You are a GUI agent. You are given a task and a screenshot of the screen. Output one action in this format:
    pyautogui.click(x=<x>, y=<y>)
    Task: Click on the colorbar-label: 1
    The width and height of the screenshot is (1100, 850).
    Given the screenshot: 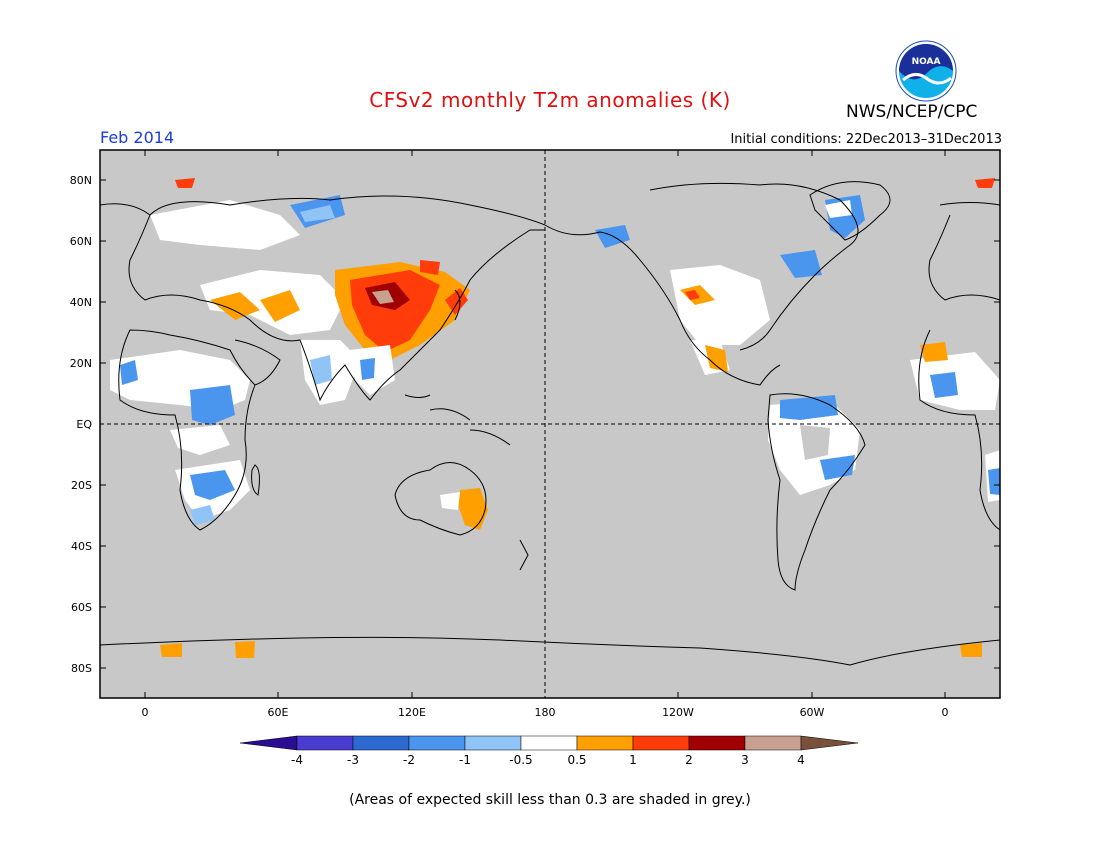 What is the action you would take?
    pyautogui.click(x=633, y=760)
    